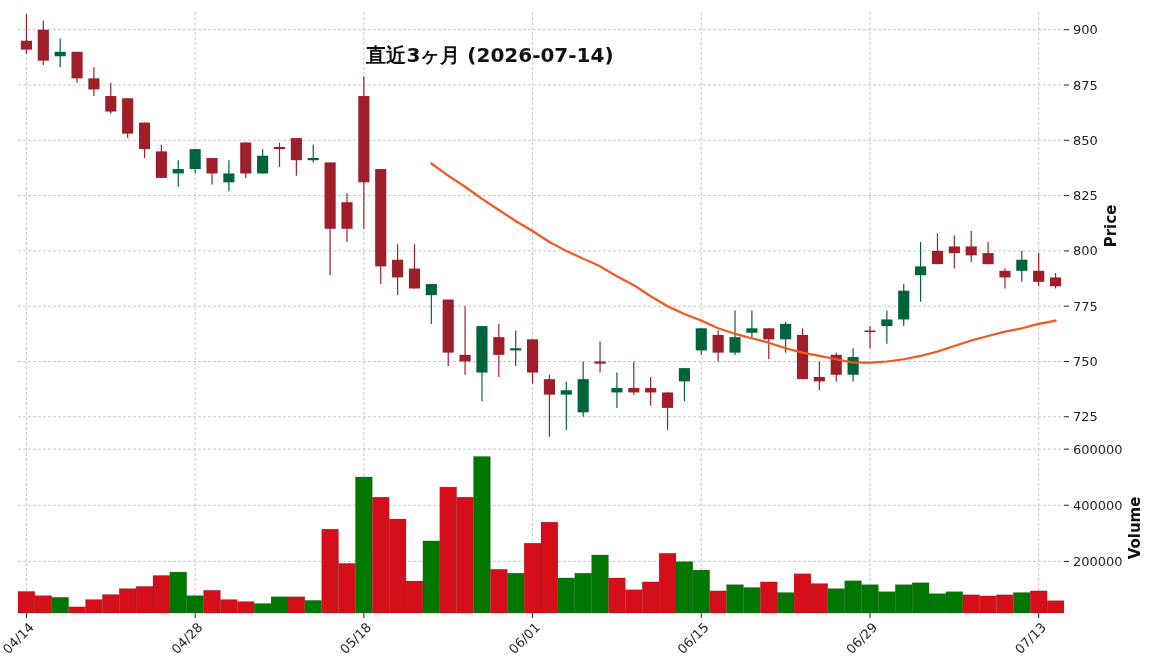  I want to click on y-tick-label: 750, so click(1085, 362).